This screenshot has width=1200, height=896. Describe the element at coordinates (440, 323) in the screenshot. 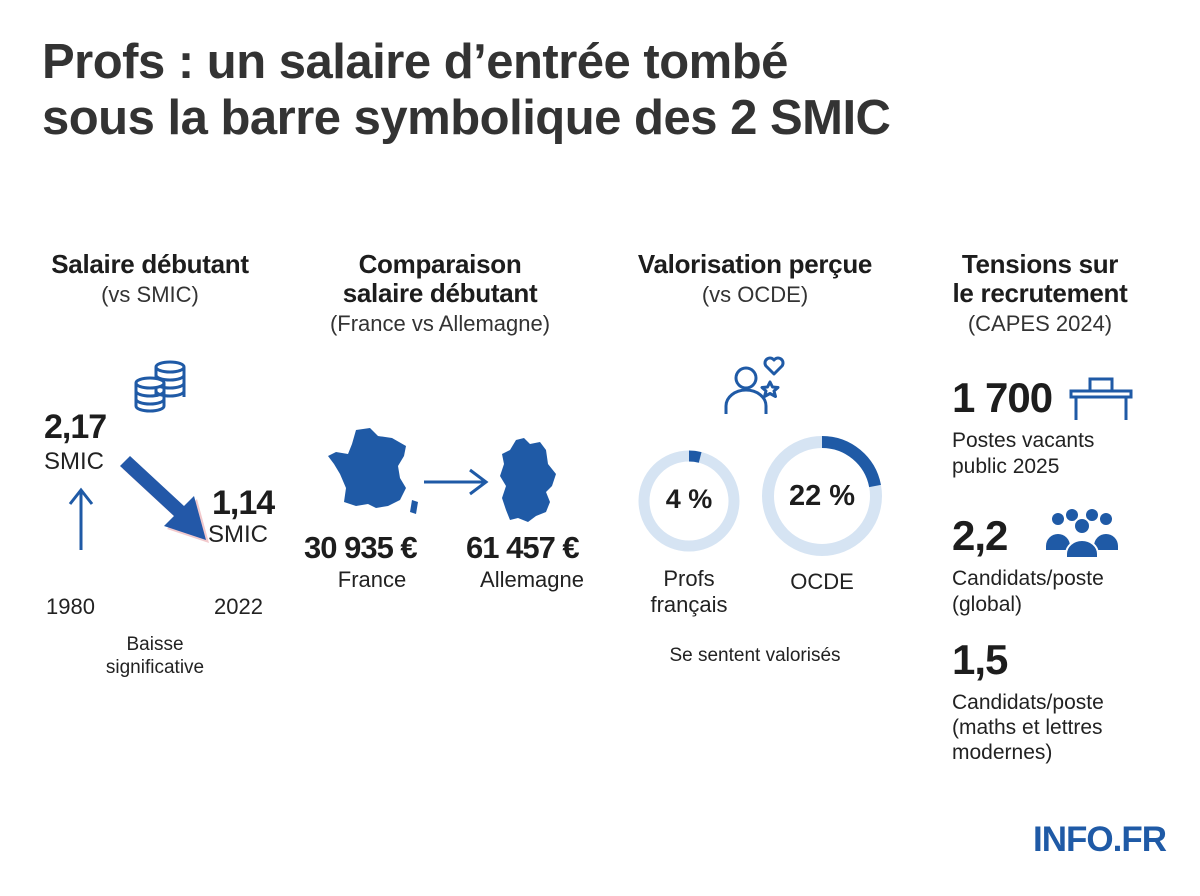

I see `col2-subheading: (France vs Allemagne)` at that location.